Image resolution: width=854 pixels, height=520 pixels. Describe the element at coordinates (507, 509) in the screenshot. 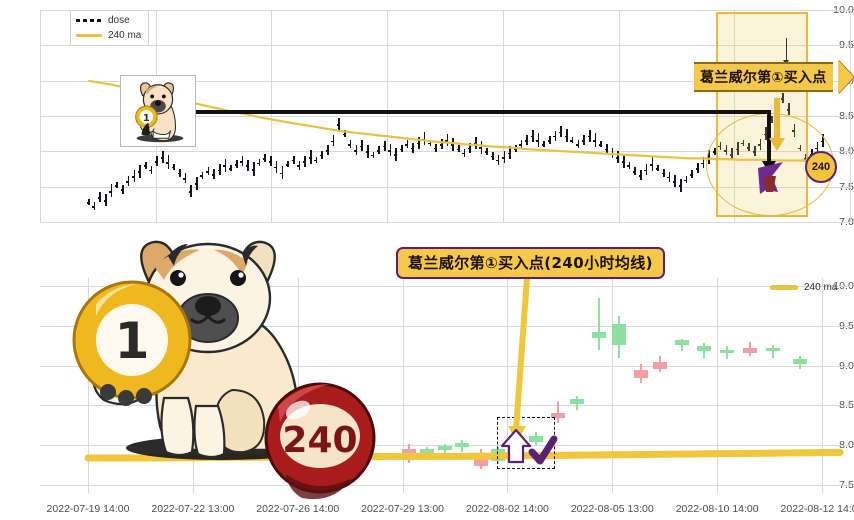

I see `detail-x-tick: 2022-08-02 14:00` at that location.